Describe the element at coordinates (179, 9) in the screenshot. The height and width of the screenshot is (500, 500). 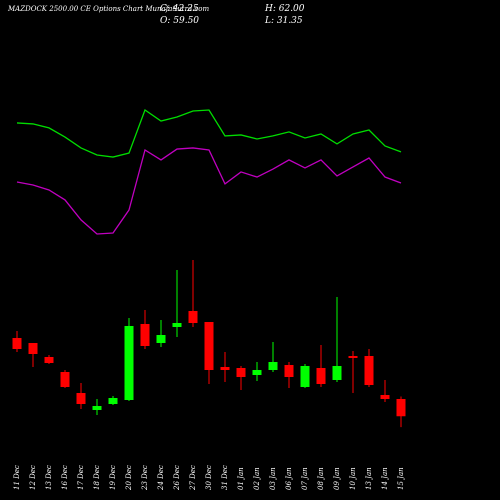
I see `close-label: C: 42.25` at that location.